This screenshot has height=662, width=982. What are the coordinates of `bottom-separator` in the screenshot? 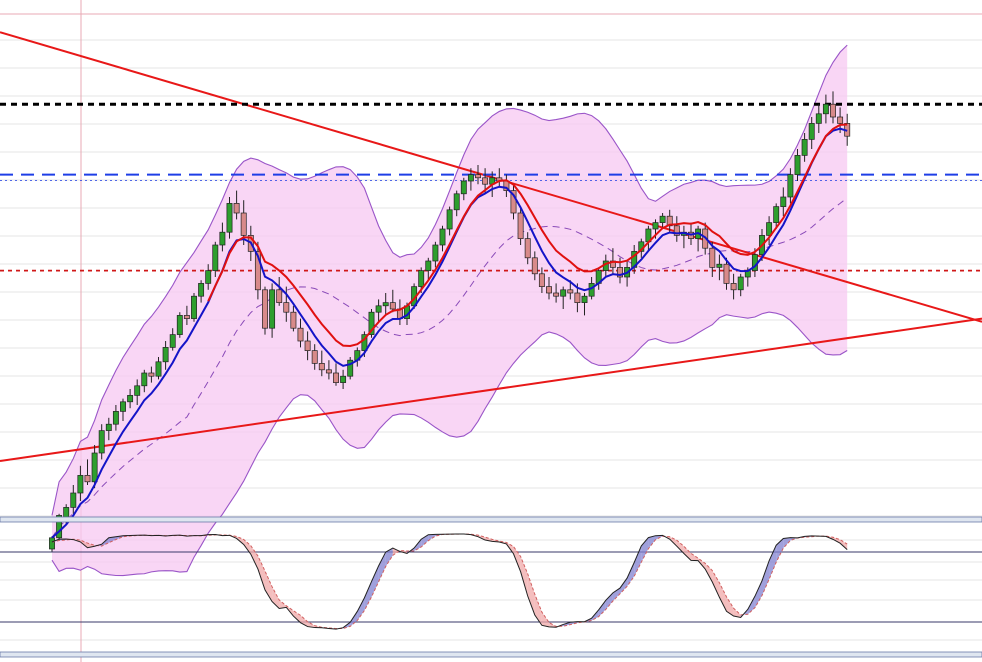 It's located at (491, 654).